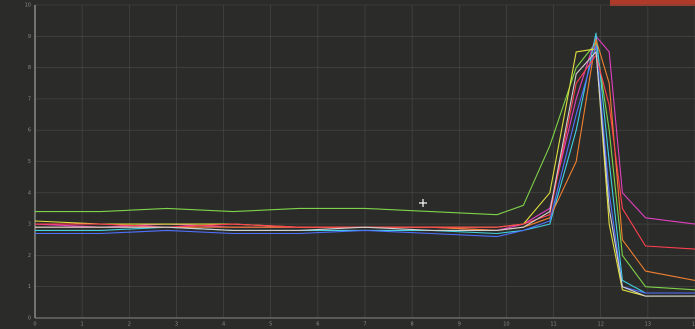 The image size is (695, 329). I want to click on x-tick-label: 3, so click(176, 325).